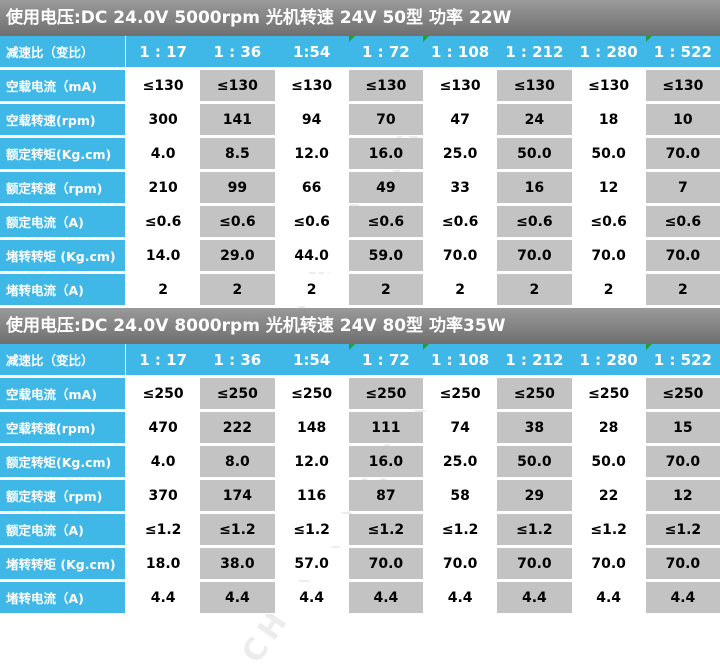 The height and width of the screenshot is (670, 720). What do you see at coordinates (534, 188) in the screenshot?
I see `value-cell: 16` at bounding box center [534, 188].